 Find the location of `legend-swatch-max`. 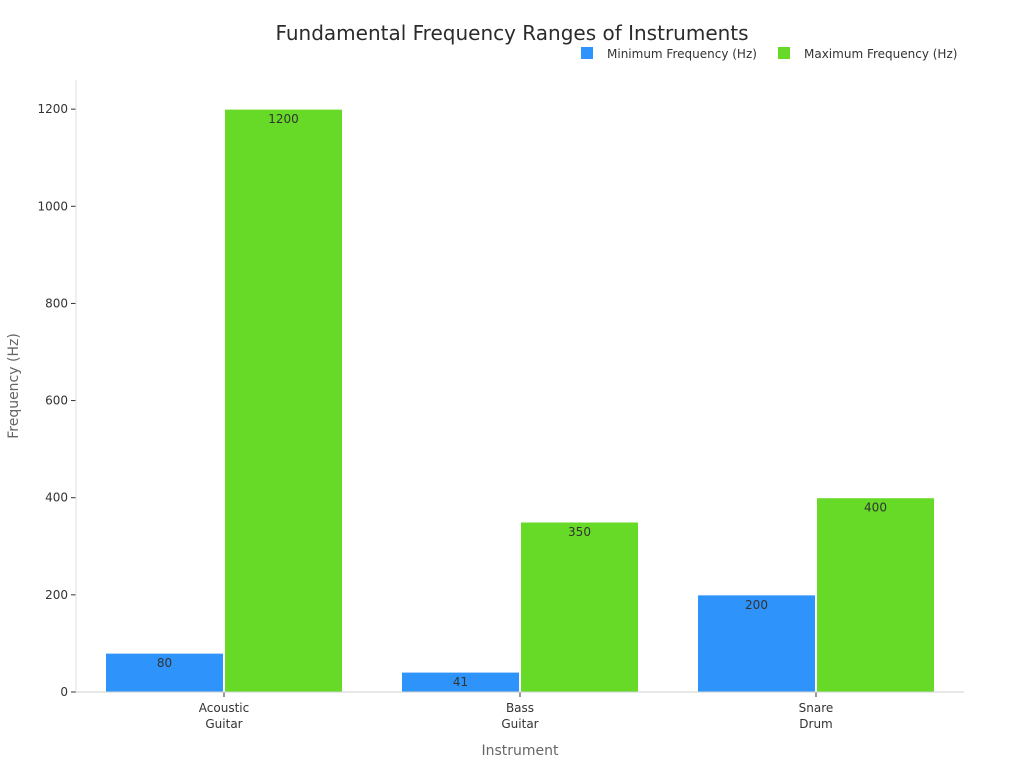

legend-swatch-max is located at coordinates (784, 53).